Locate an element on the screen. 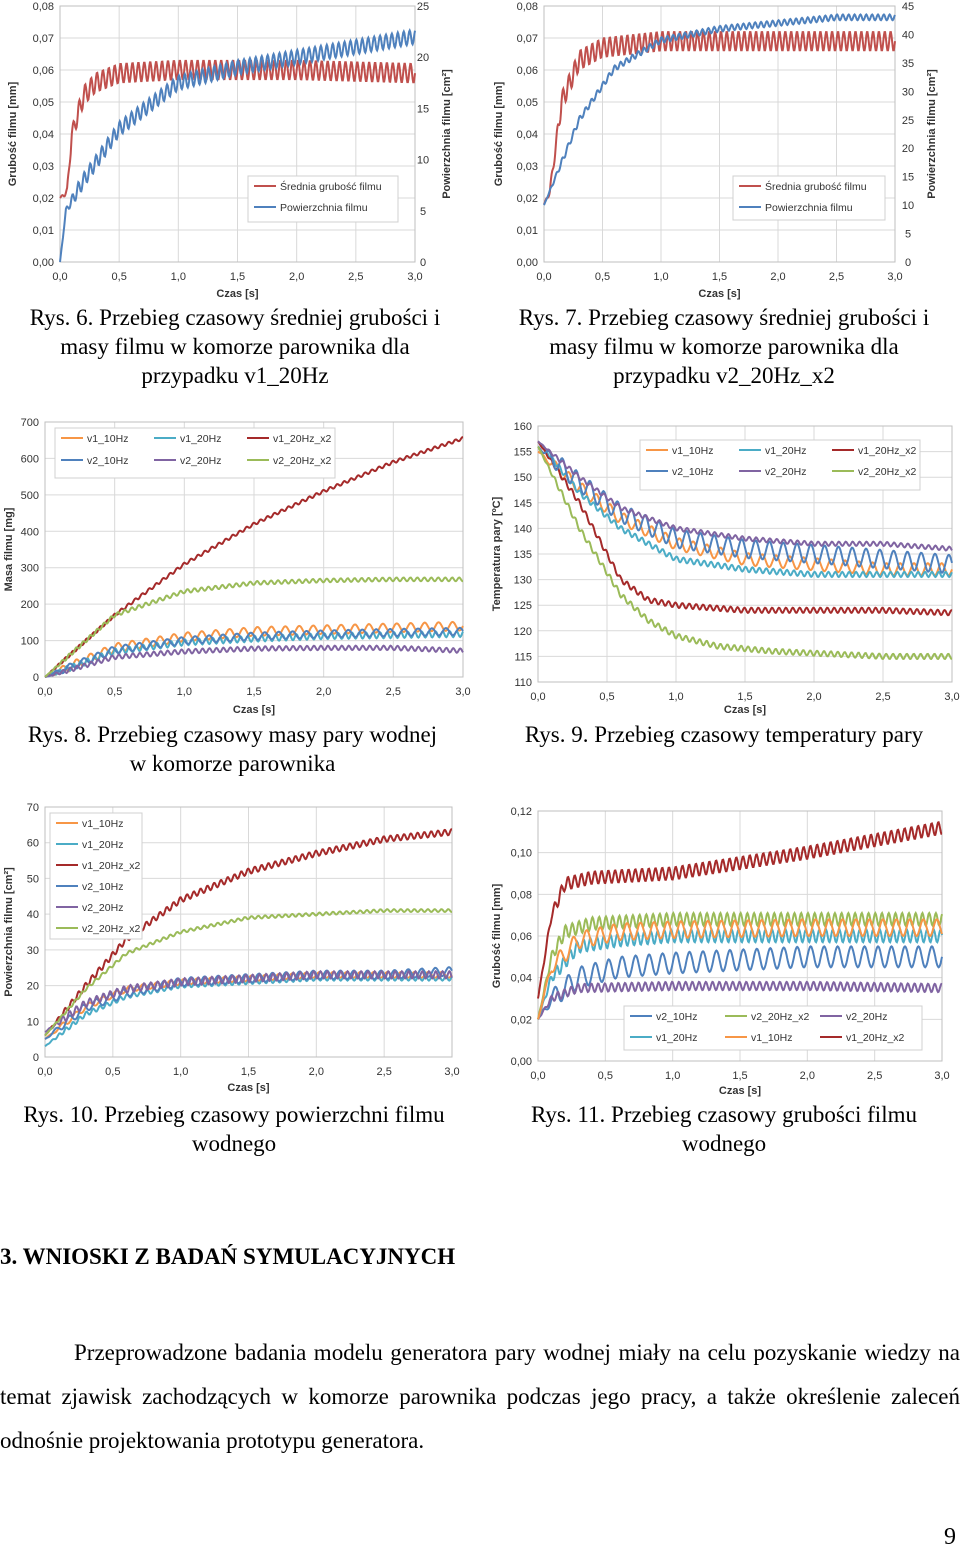 The image size is (960, 1551). y-tick-label: 400 is located at coordinates (30, 532).